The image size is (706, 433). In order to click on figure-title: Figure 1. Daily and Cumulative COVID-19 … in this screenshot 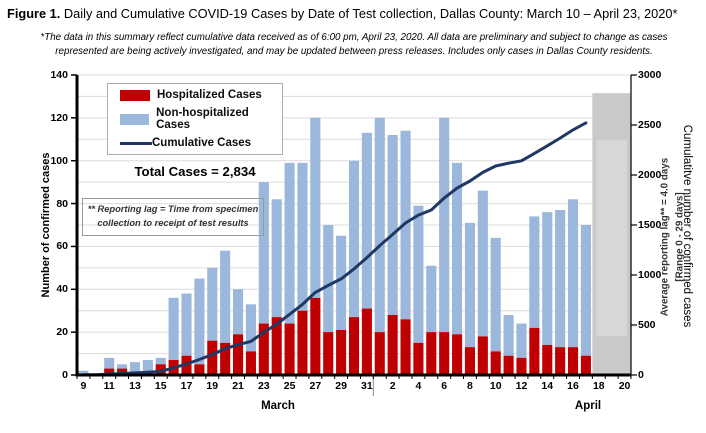, I will do `click(355, 13)`.